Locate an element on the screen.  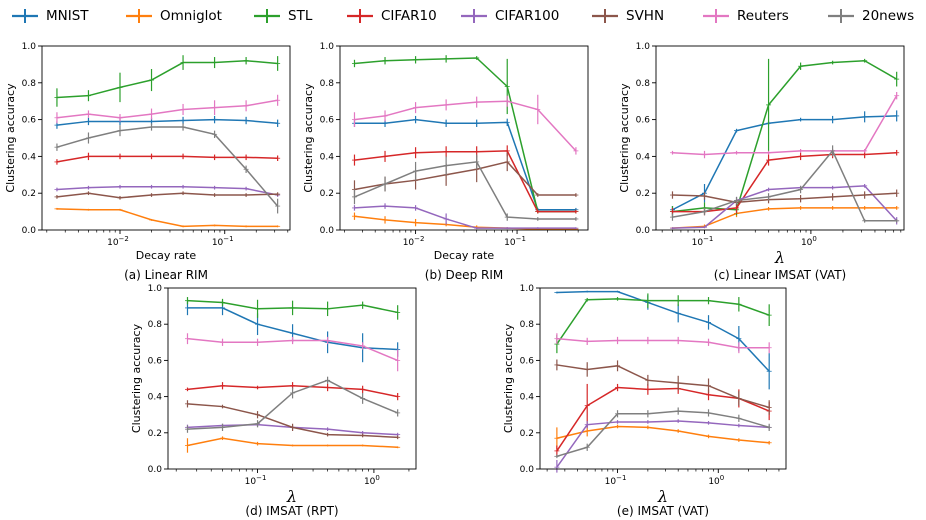
panel-caption: (d) IMSAT (RPT) is located at coordinates (291, 511).